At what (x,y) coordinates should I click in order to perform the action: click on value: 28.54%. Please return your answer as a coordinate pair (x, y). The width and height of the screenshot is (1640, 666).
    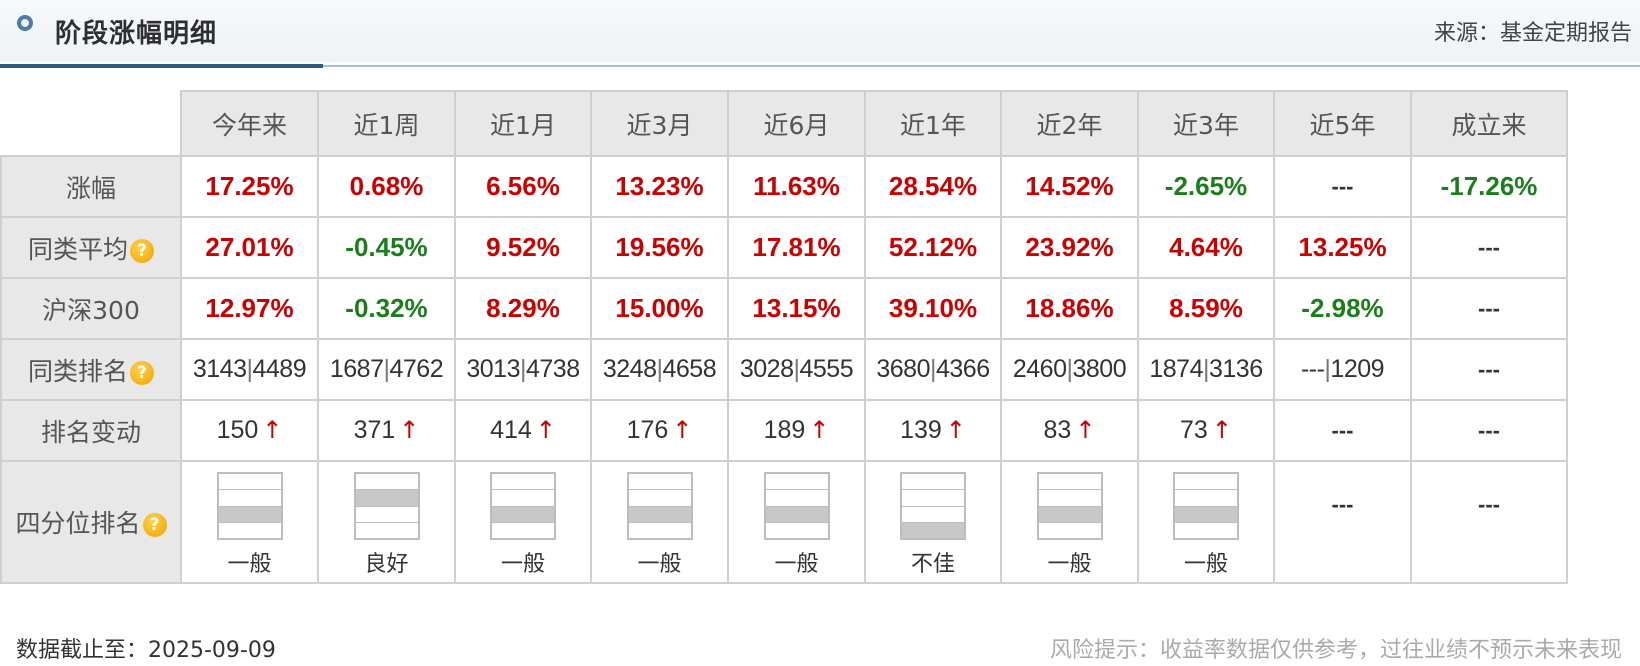
    Looking at the image, I should click on (933, 186).